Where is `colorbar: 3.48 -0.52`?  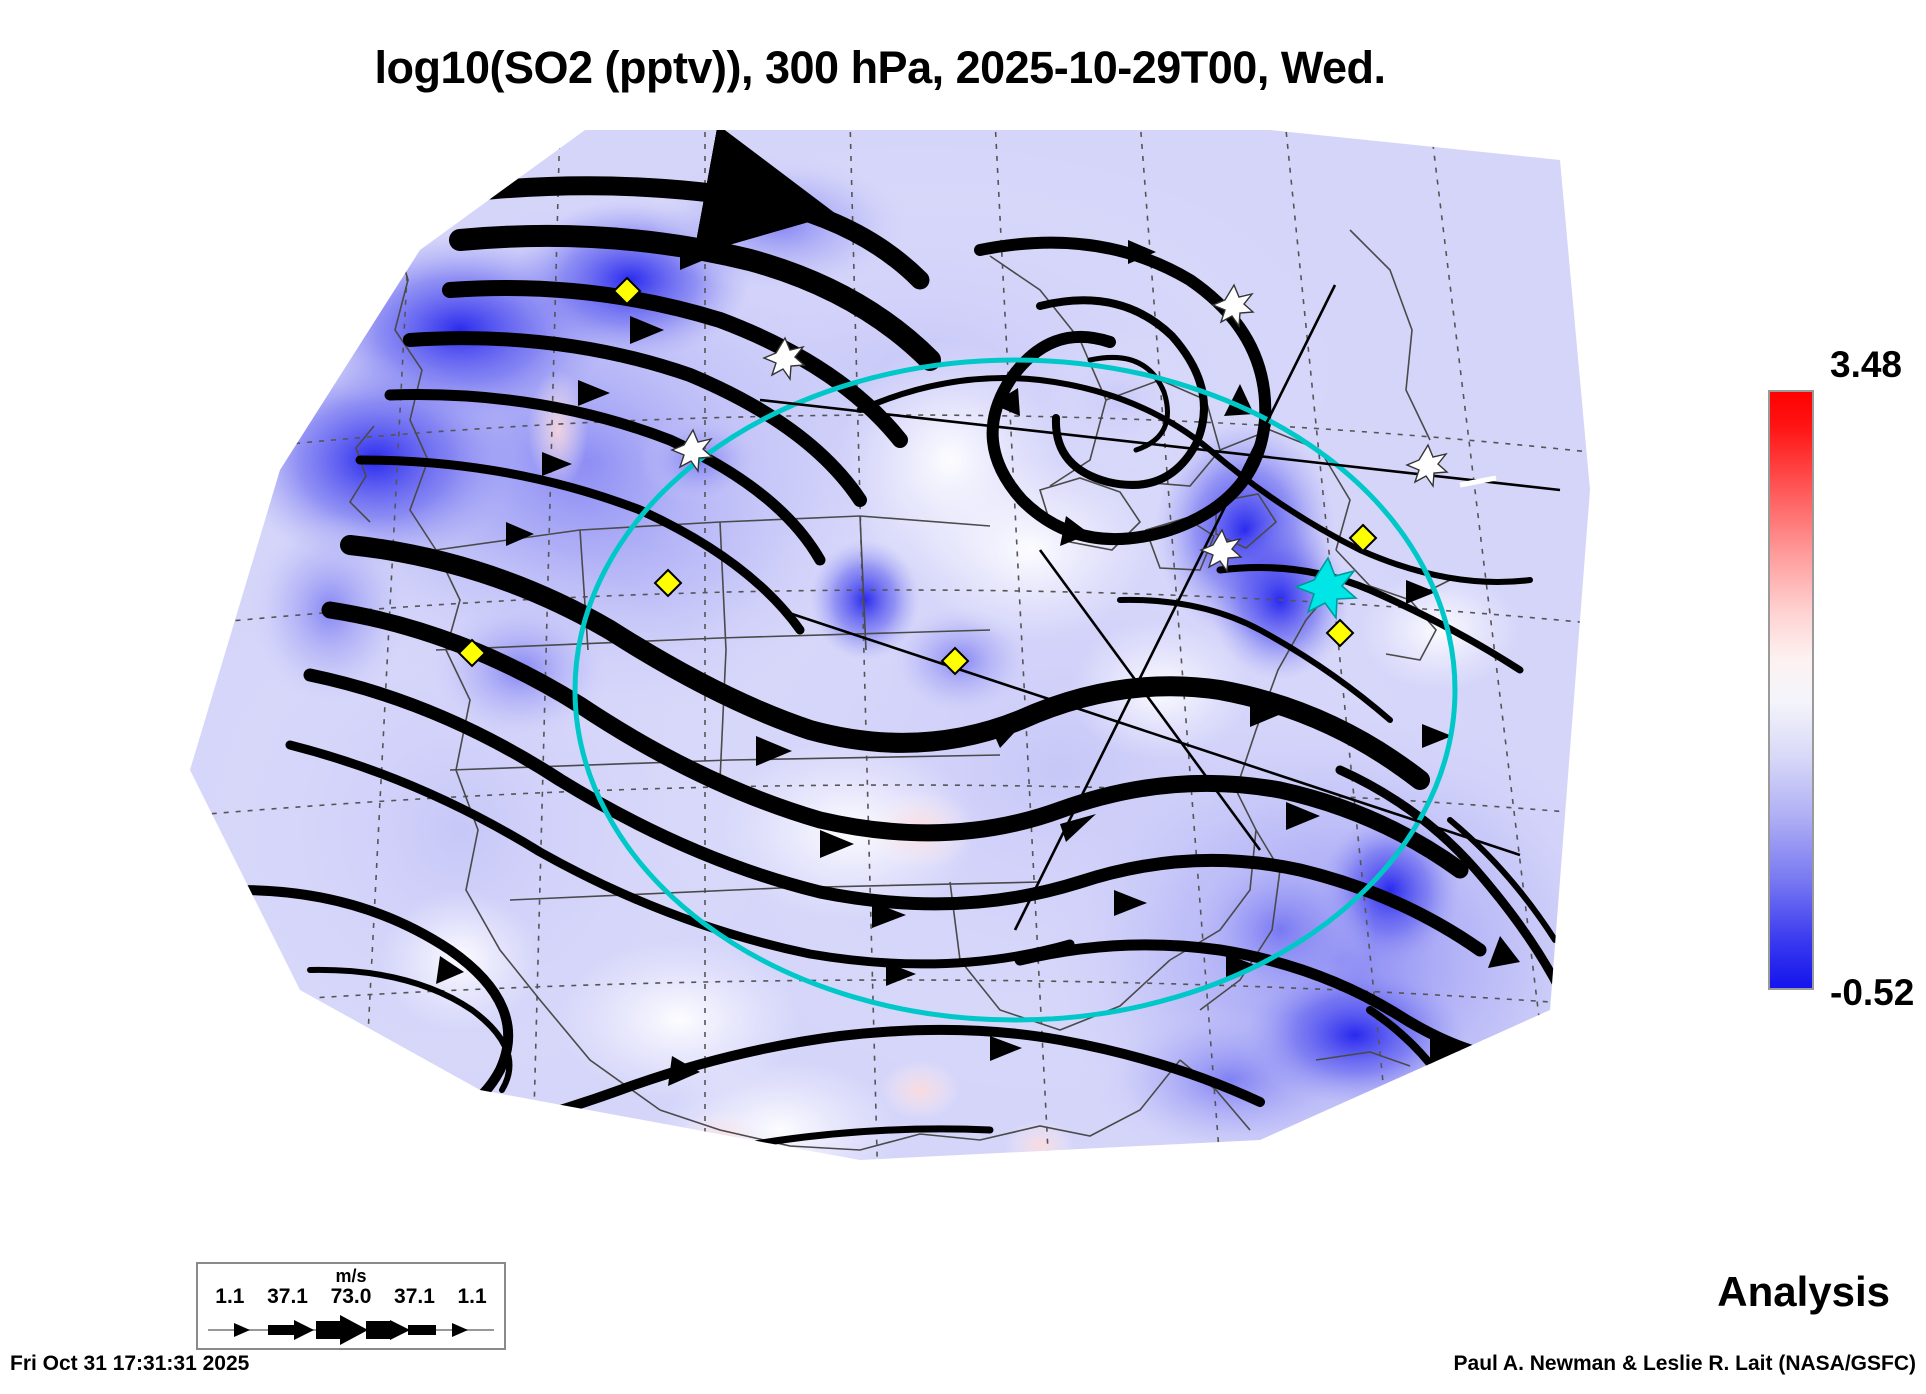 colorbar: 3.48 -0.52 is located at coordinates (1841, 678).